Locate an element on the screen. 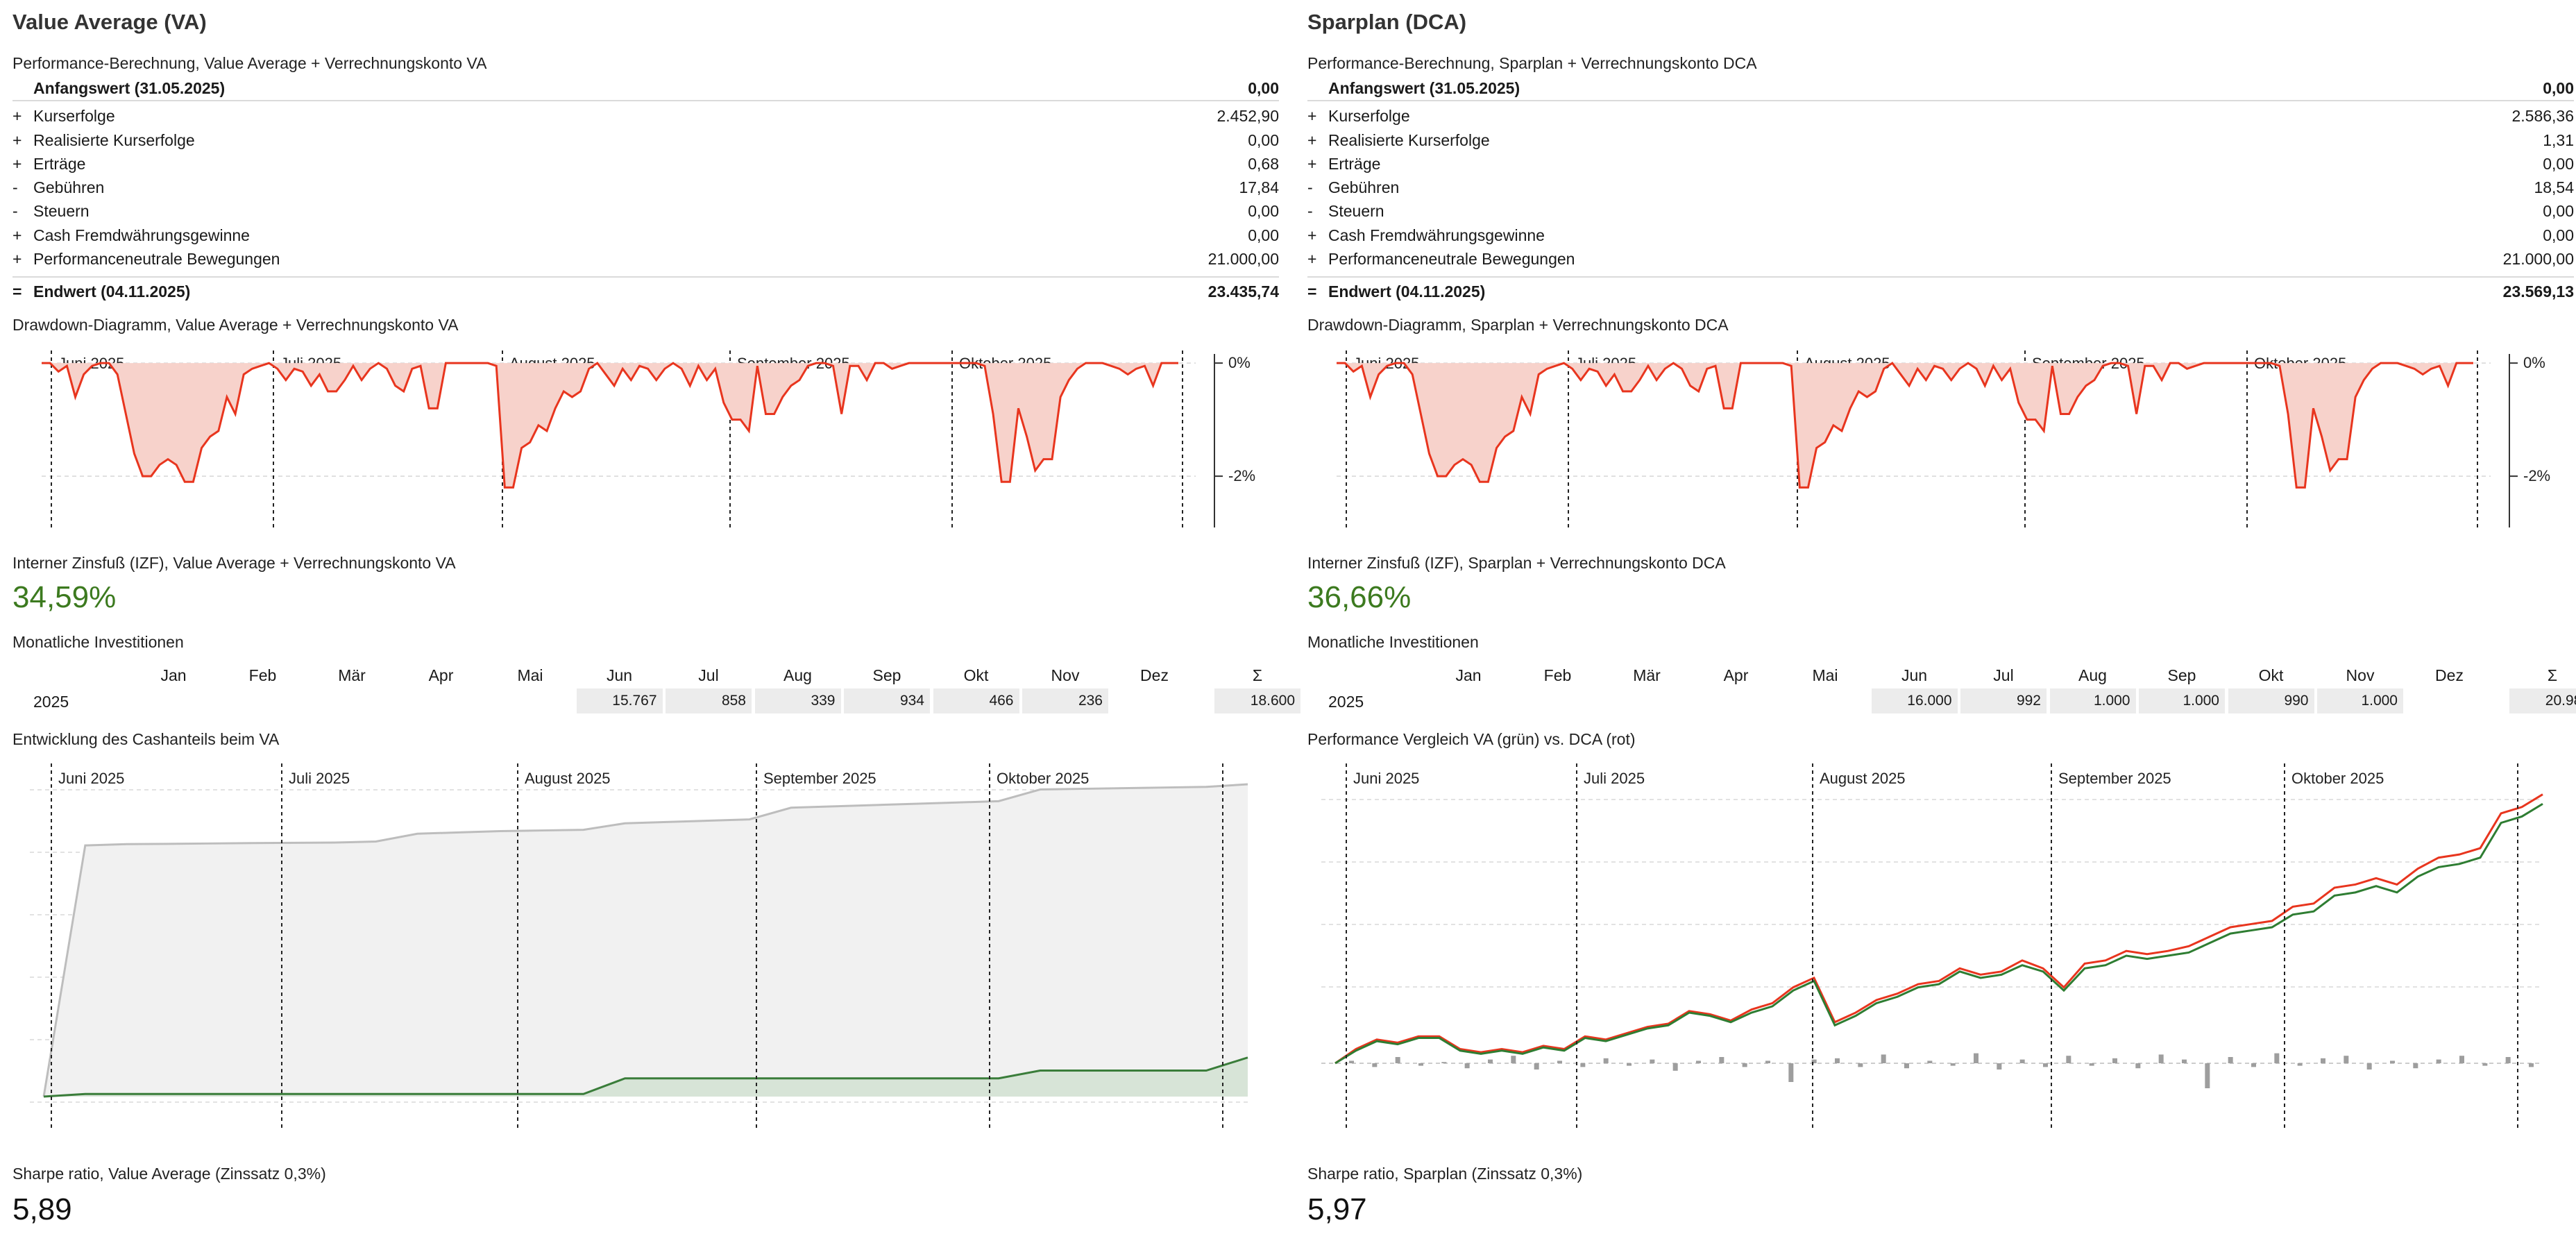  drawdown-area is located at coordinates (610, 425).